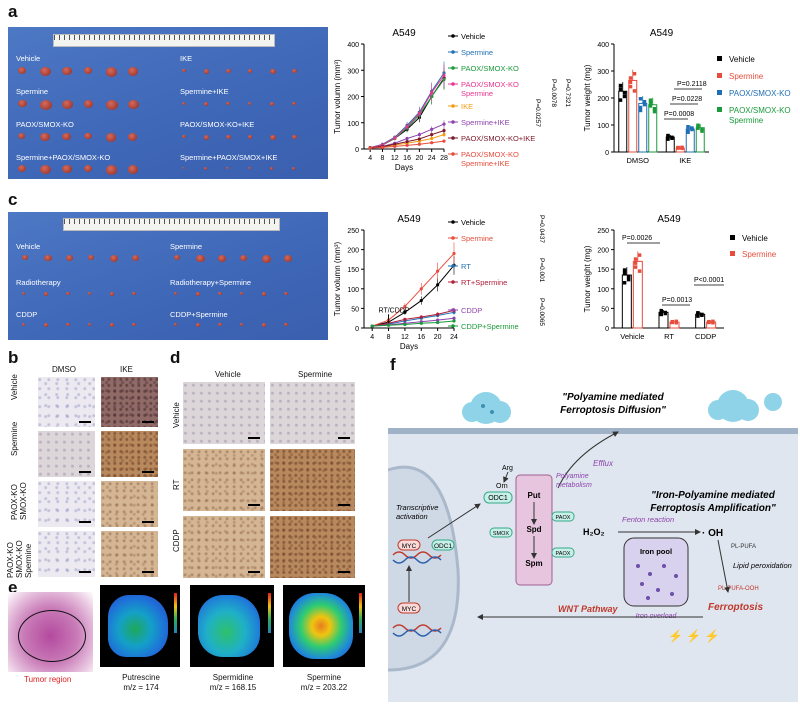 Image resolution: width=800 pixels, height=705 pixels. I want to click on myc-badge, so click(409, 608).